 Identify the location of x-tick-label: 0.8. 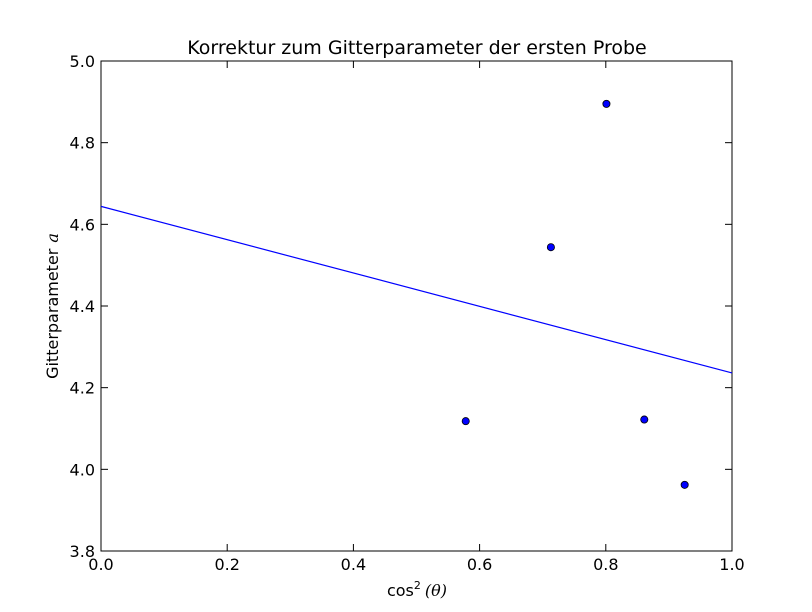
(605, 564).